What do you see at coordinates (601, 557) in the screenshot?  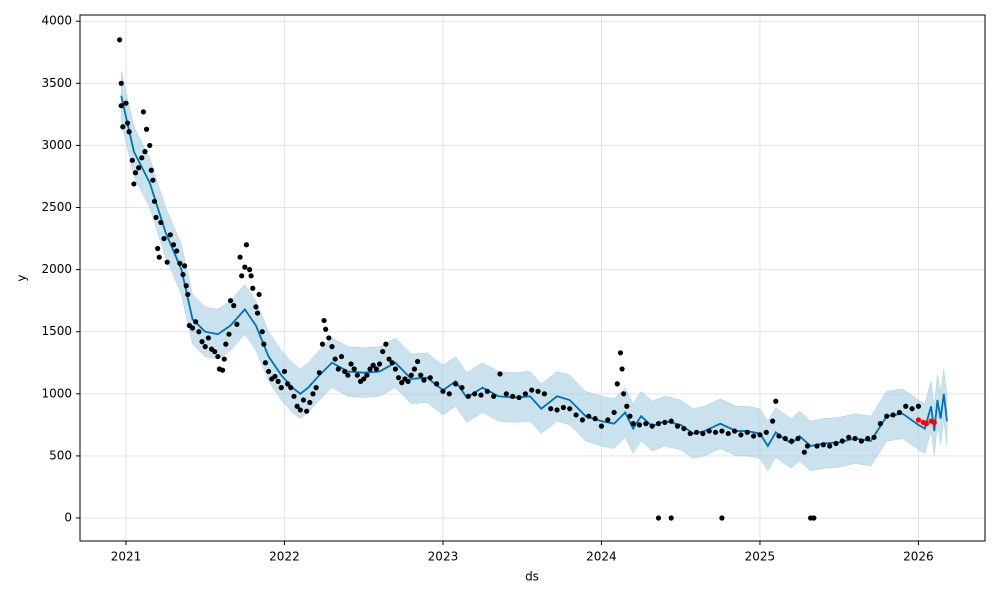 I see `x-tick-label: 2024` at bounding box center [601, 557].